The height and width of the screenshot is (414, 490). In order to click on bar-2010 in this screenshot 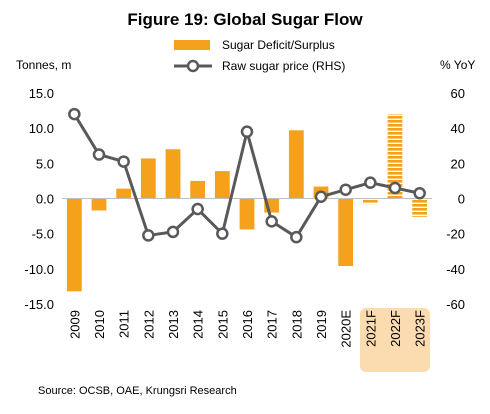, I will do `click(99, 204)`.